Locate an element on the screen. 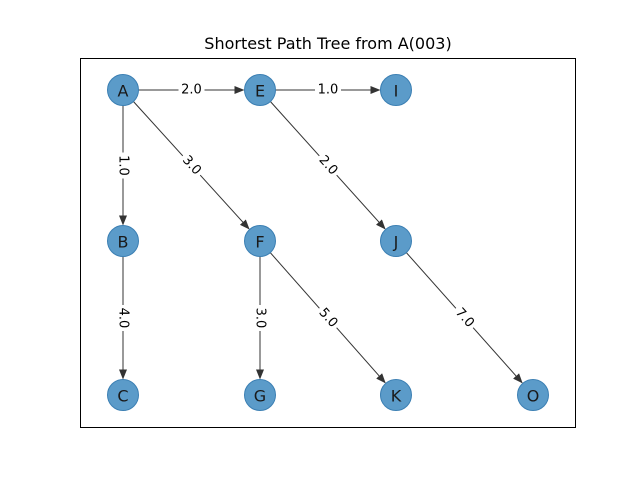  node-label-b: B is located at coordinates (123, 242).